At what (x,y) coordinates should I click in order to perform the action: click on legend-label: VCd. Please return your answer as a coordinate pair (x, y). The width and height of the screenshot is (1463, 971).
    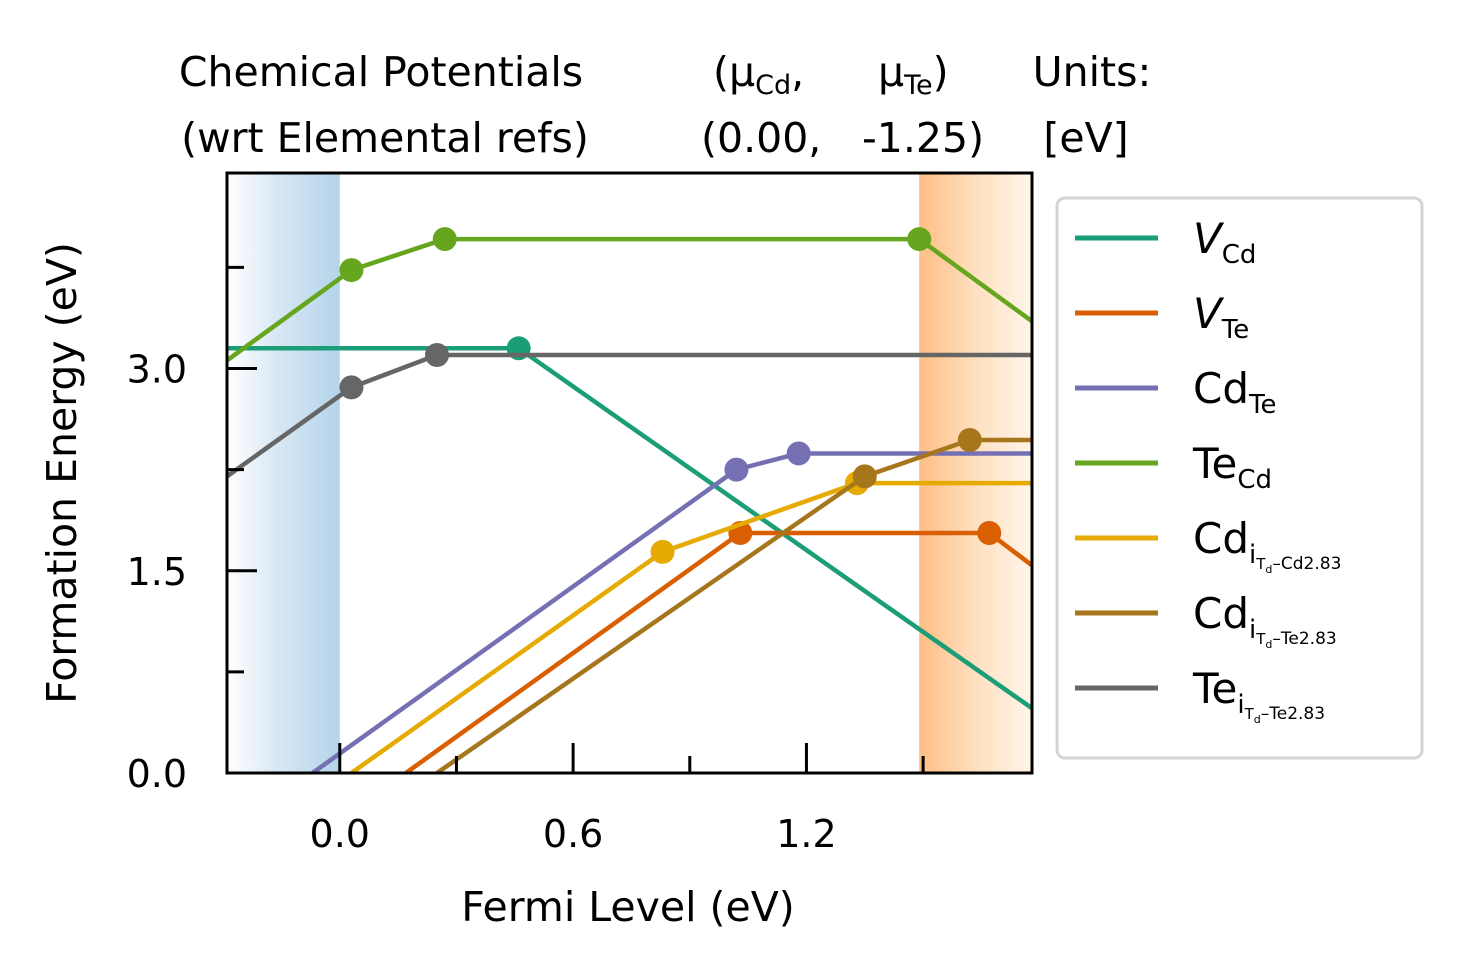
    Looking at the image, I should click on (1224, 242).